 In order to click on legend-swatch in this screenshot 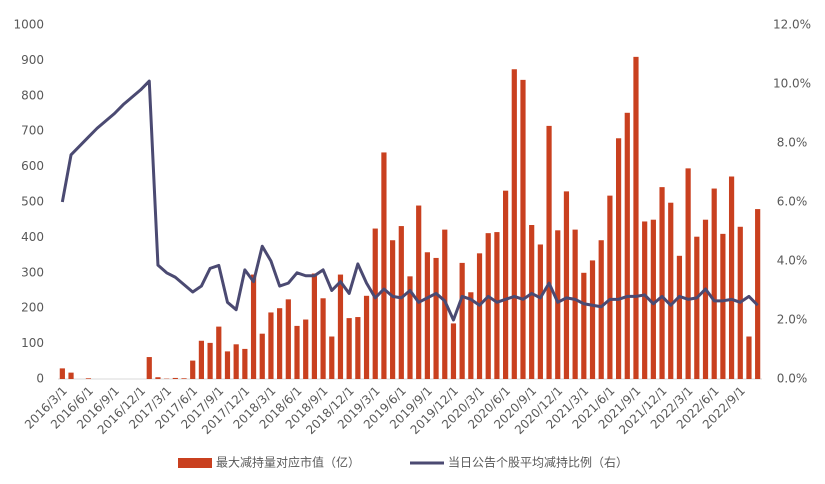, I will do `click(195, 463)`.